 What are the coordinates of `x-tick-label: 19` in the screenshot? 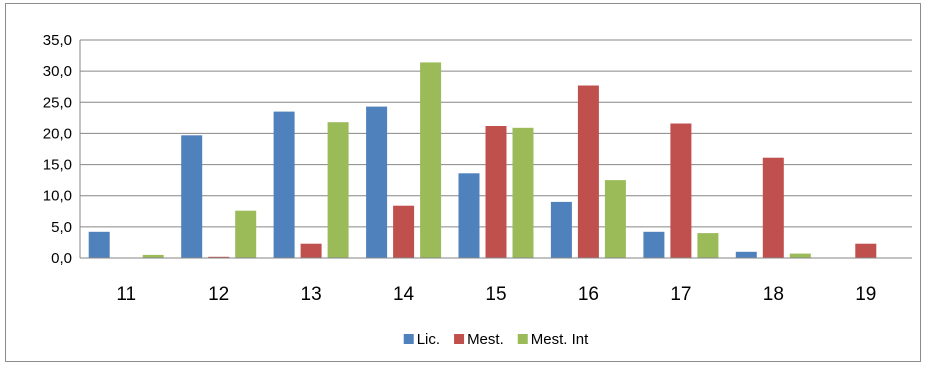 It's located at (865, 294).